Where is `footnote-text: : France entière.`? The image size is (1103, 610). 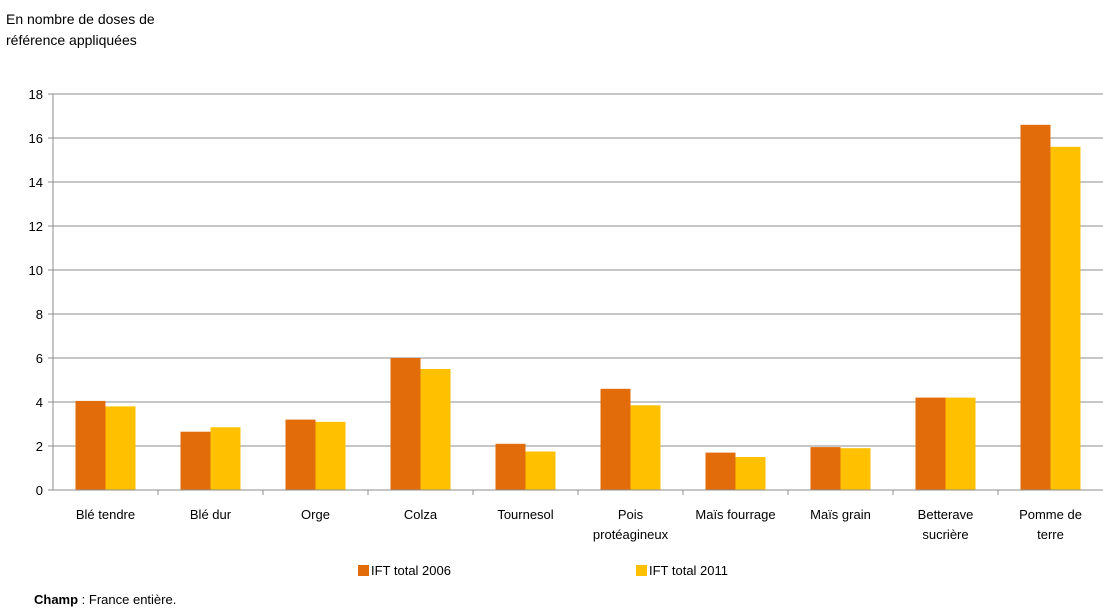
footnote-text: : France entière. is located at coordinates (127, 599).